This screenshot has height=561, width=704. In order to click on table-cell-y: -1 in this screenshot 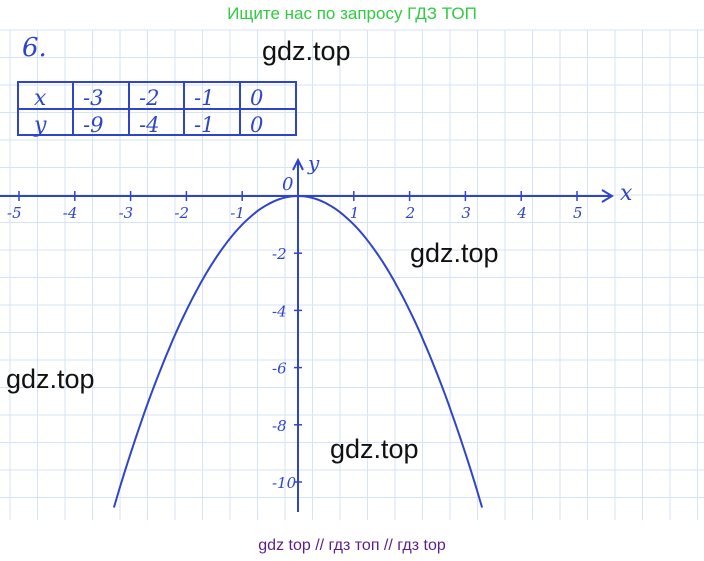, I will do `click(204, 125)`.